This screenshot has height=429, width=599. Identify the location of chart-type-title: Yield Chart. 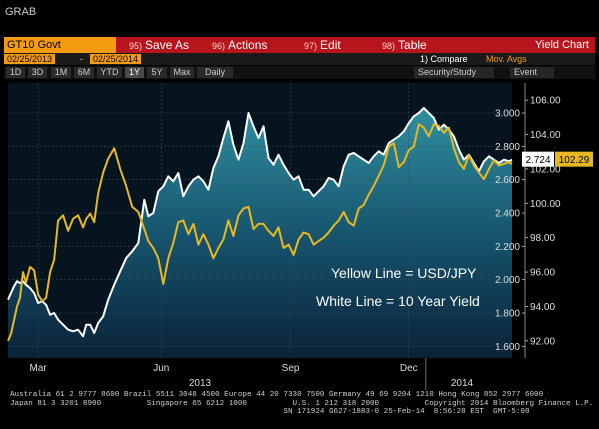
(561, 45).